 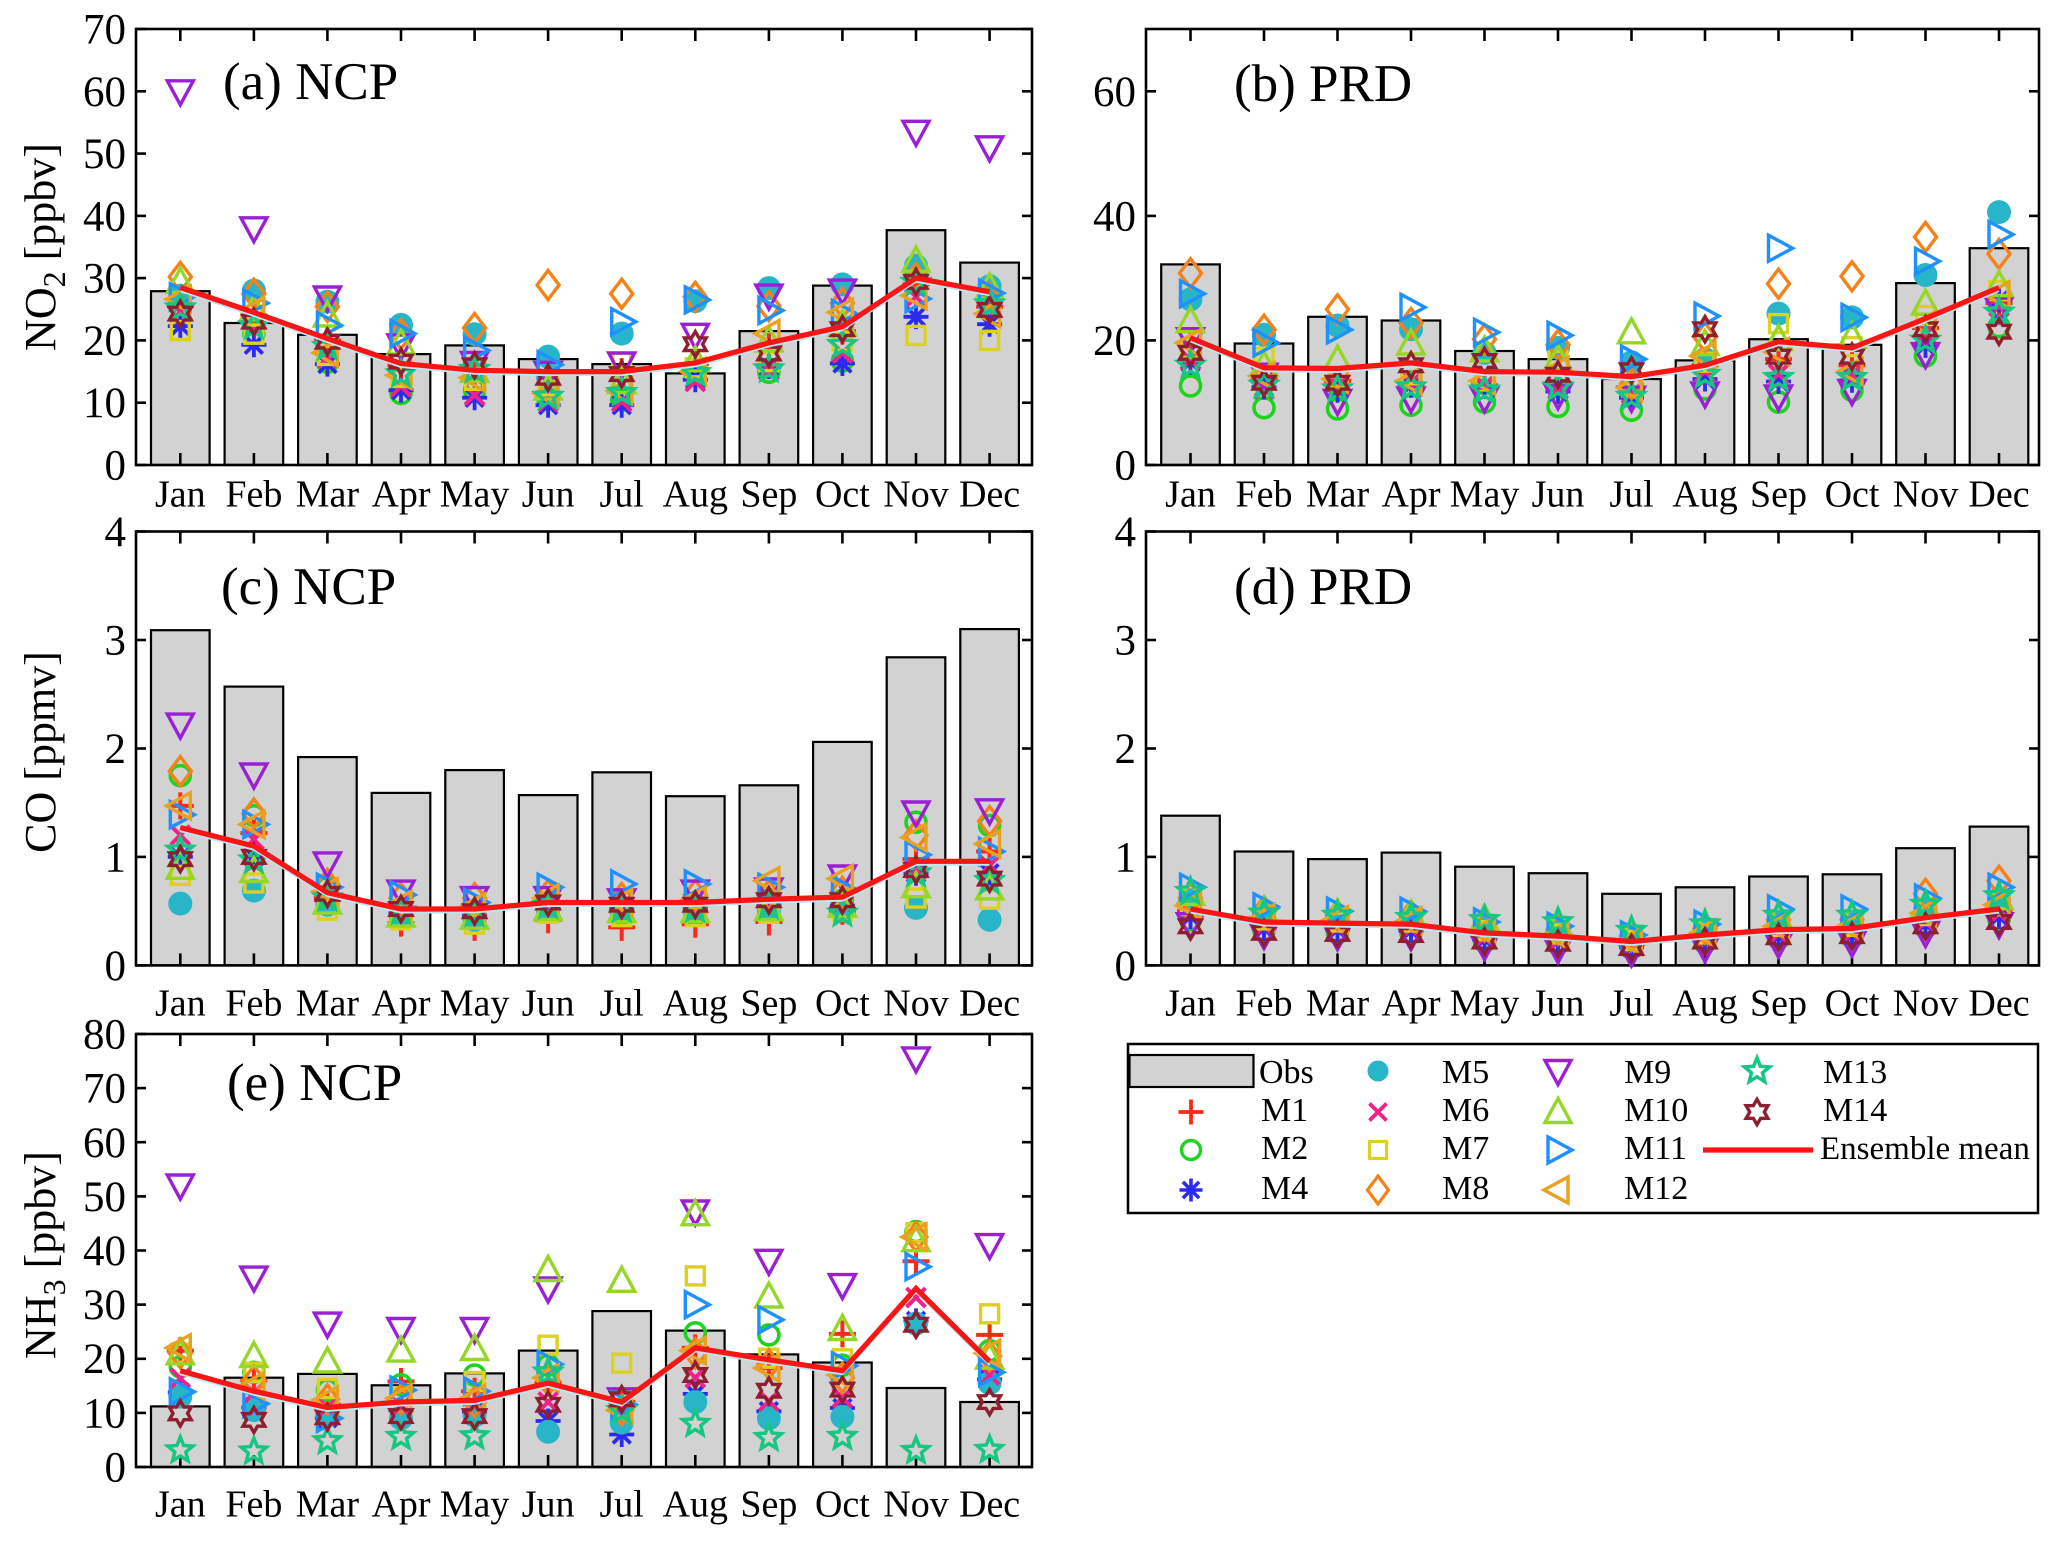 I want to click on svg-text: M7, so click(x=1465, y=1148).